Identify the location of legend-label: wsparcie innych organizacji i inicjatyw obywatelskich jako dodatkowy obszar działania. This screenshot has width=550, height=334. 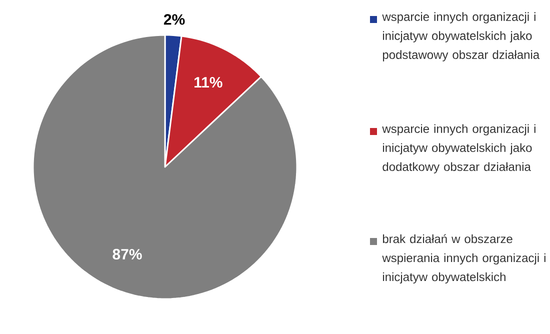
(459, 149).